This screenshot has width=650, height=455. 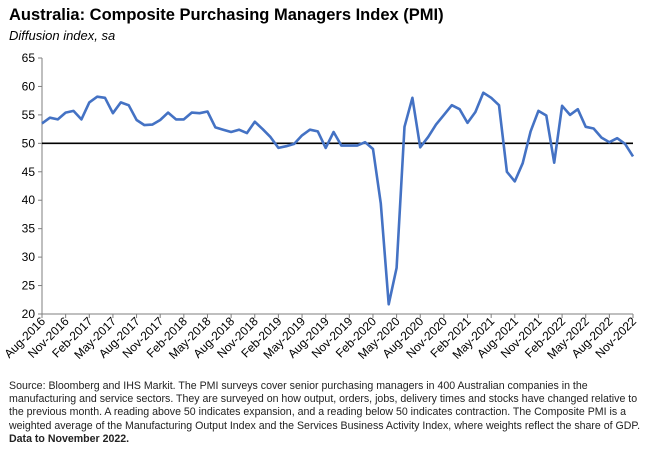 I want to click on y-tick-label: 20, so click(x=29, y=314).